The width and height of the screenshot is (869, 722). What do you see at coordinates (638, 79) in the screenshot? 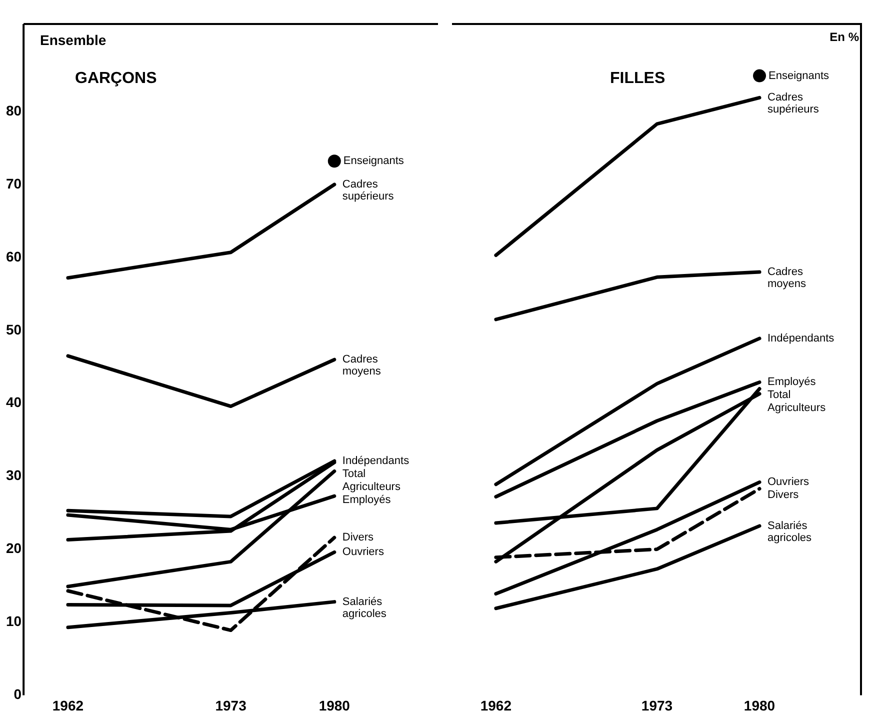
I see `text: FILLES` at bounding box center [638, 79].